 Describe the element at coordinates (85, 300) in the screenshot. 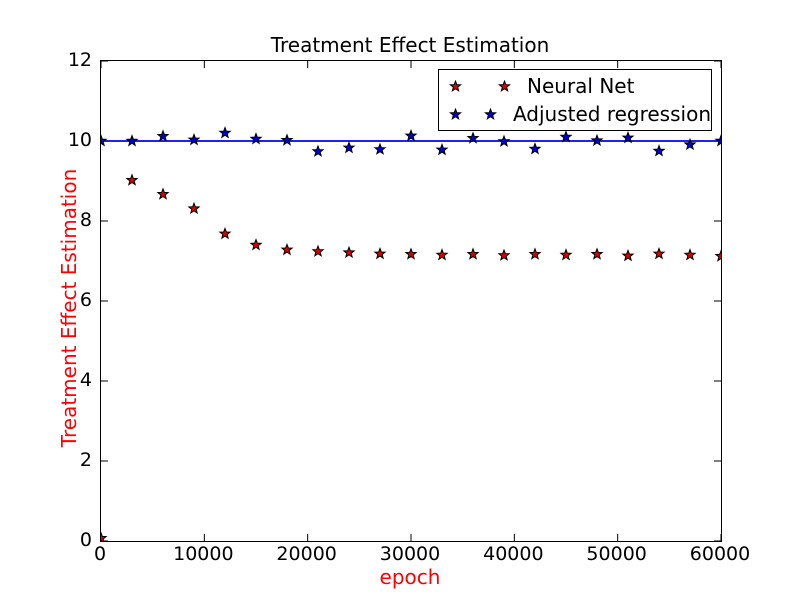

I see `y-tick-label: 6` at that location.